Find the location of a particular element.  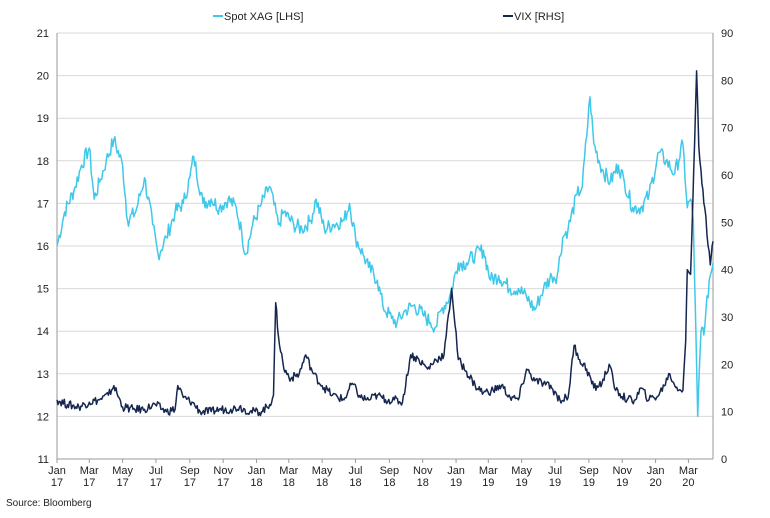

legend-label-vix: VIX [RHS] is located at coordinates (539, 17).